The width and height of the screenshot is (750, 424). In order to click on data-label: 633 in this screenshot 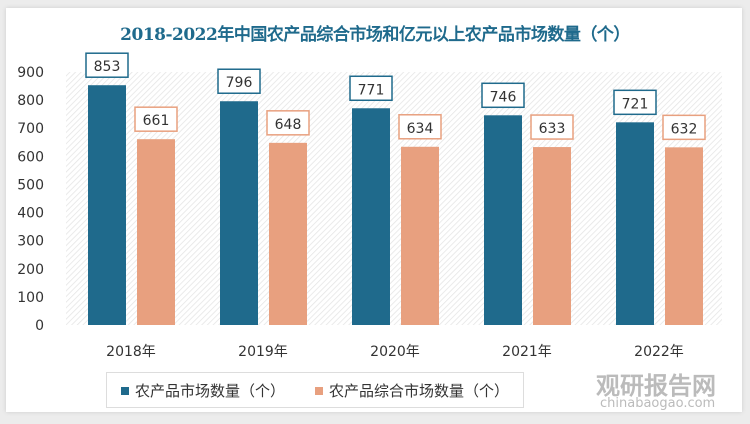, I will do `click(552, 129)`.